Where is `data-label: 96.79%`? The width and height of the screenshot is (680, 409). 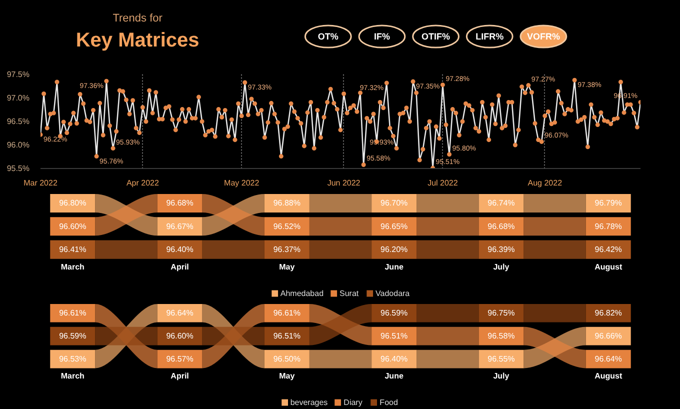
data-label: 96.79% is located at coordinates (608, 203).